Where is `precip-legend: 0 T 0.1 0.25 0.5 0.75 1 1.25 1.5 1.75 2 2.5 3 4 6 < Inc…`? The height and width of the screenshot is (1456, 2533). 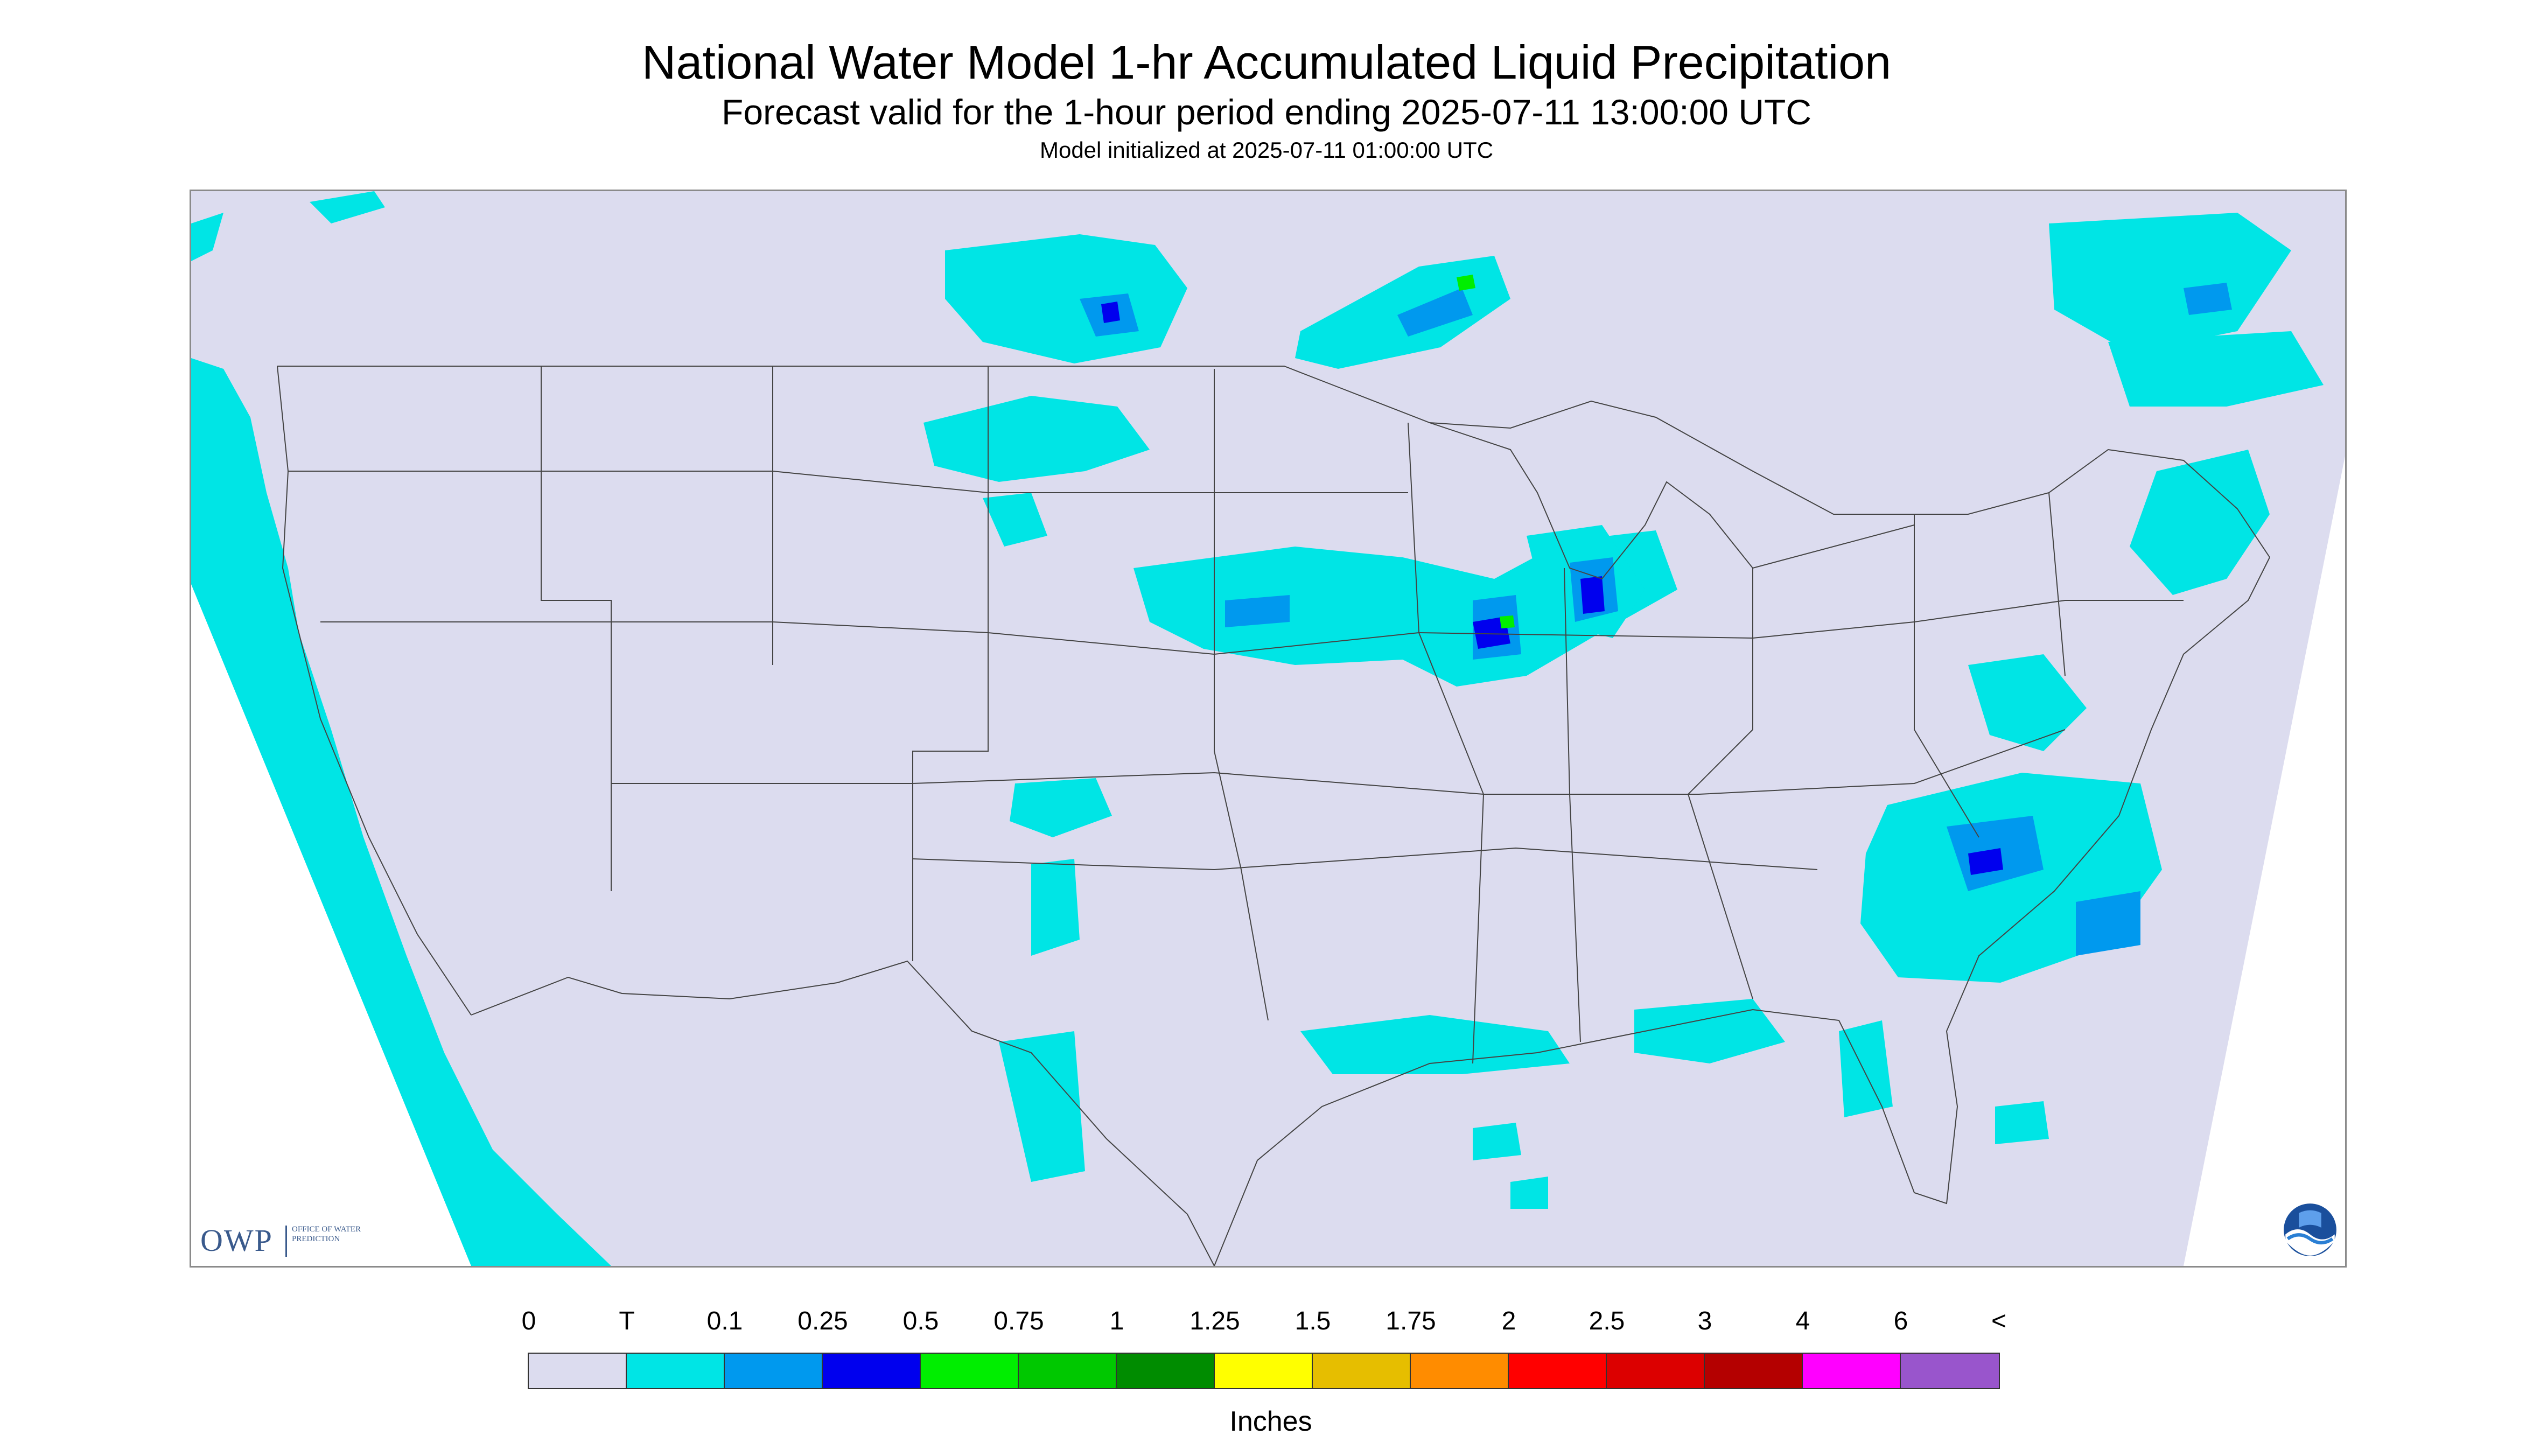
precip-legend: 0 T 0.1 0.25 0.5 0.75 1 1.25 1.5 1.75 2 2.5 3 4 6 < Inc… is located at coordinates (1268, 1367).